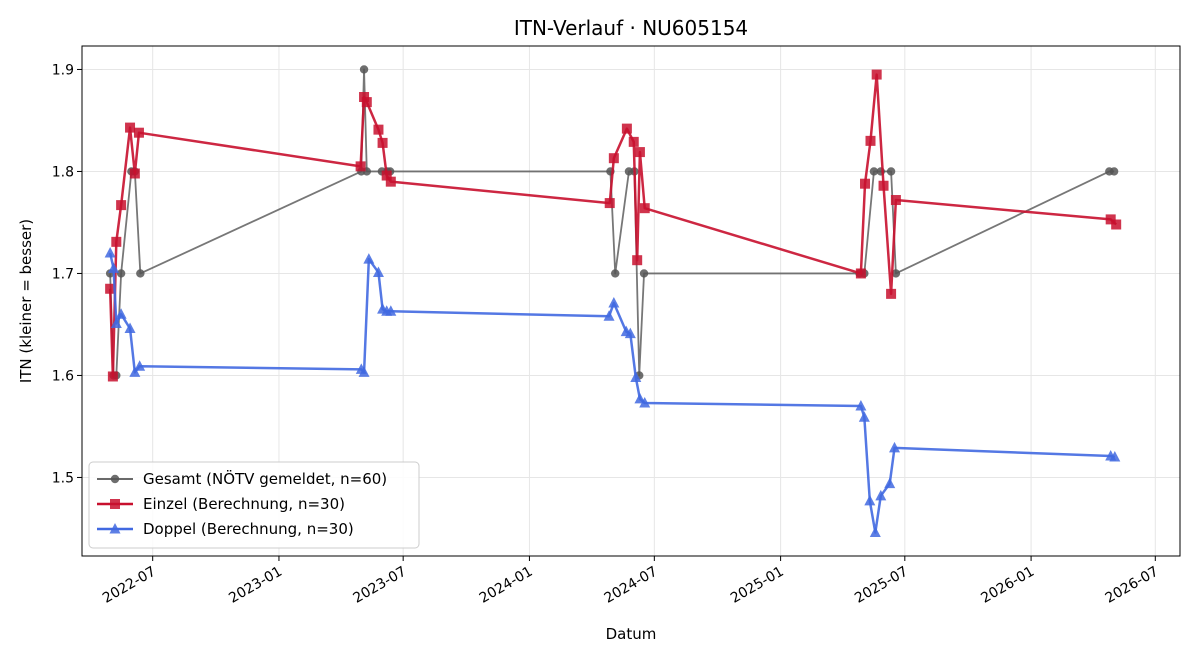 Image resolution: width=1200 pixels, height=660 pixels. Describe the element at coordinates (248, 529) in the screenshot. I see `legend-label: Doppel (Berechnung, n=30)` at that location.